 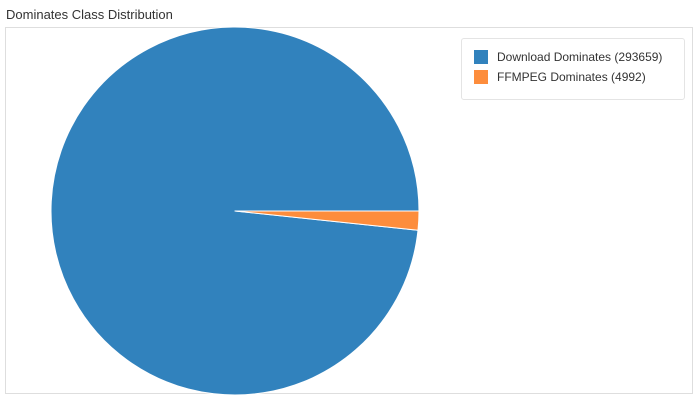 What do you see at coordinates (580, 57) in the screenshot?
I see `legend-label: Download Dominates (293659)` at bounding box center [580, 57].